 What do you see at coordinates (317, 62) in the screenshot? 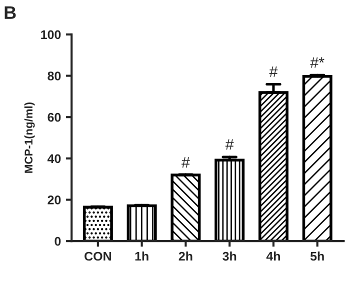
I see `annotation: #*` at bounding box center [317, 62].